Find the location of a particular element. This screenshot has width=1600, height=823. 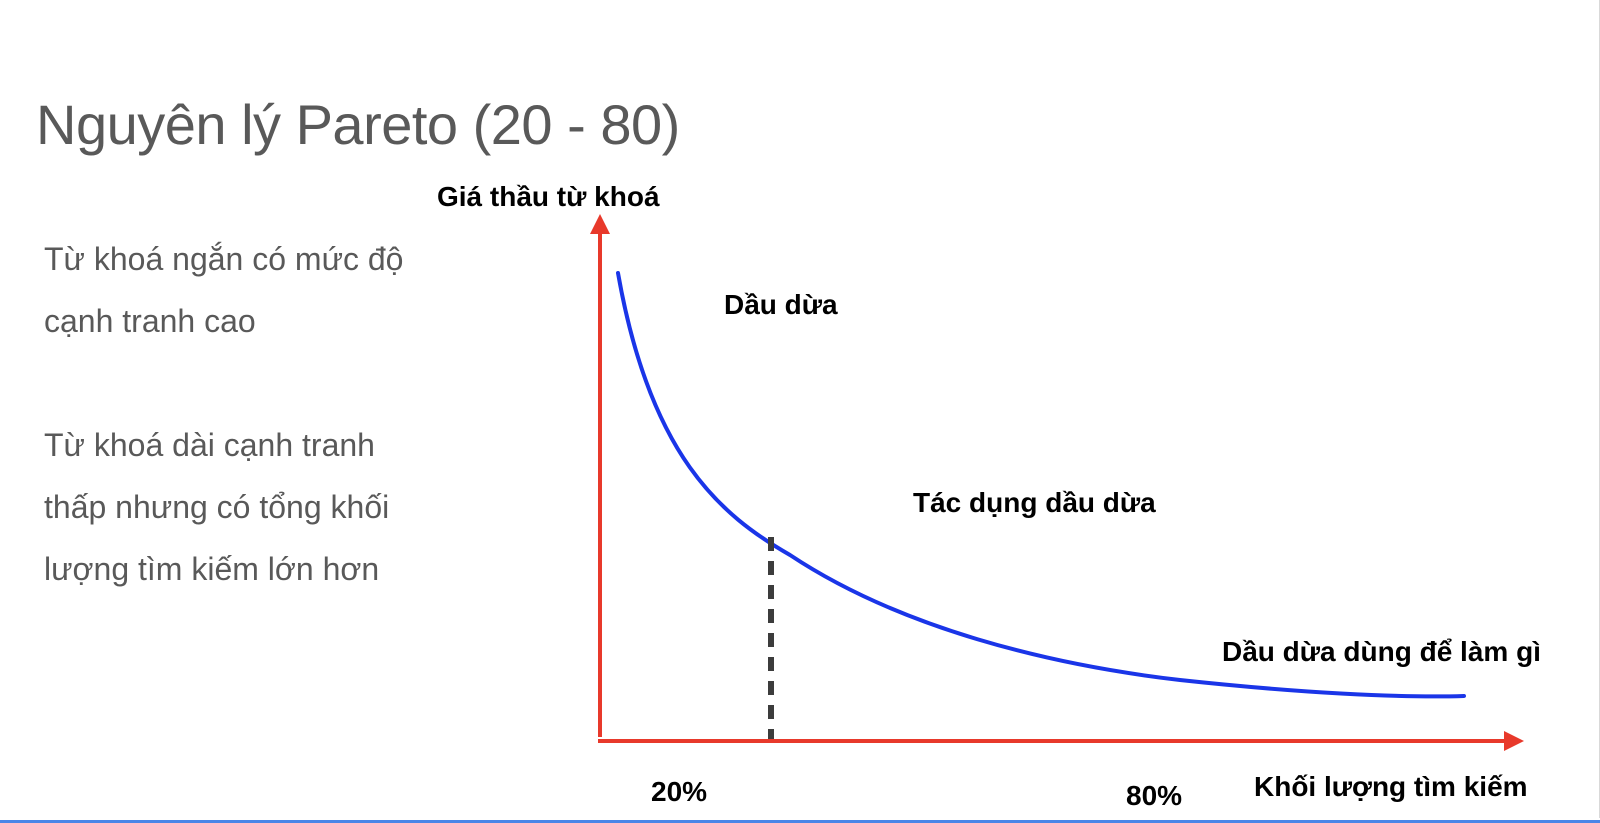

bullet-line: cạnh tranh cao is located at coordinates (150, 321).